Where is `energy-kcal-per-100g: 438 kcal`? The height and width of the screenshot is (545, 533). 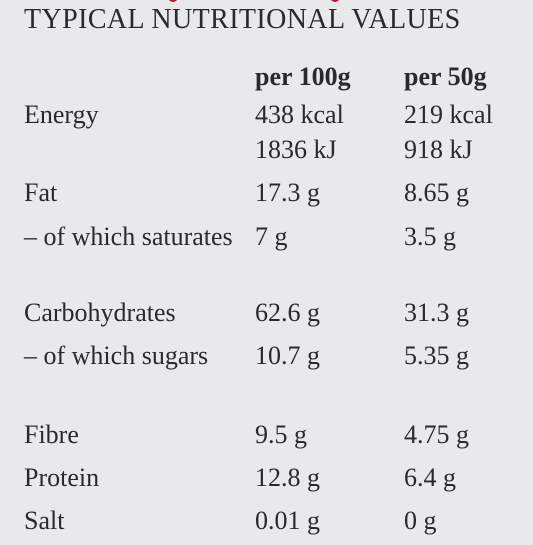
energy-kcal-per-100g: 438 kcal is located at coordinates (299, 114).